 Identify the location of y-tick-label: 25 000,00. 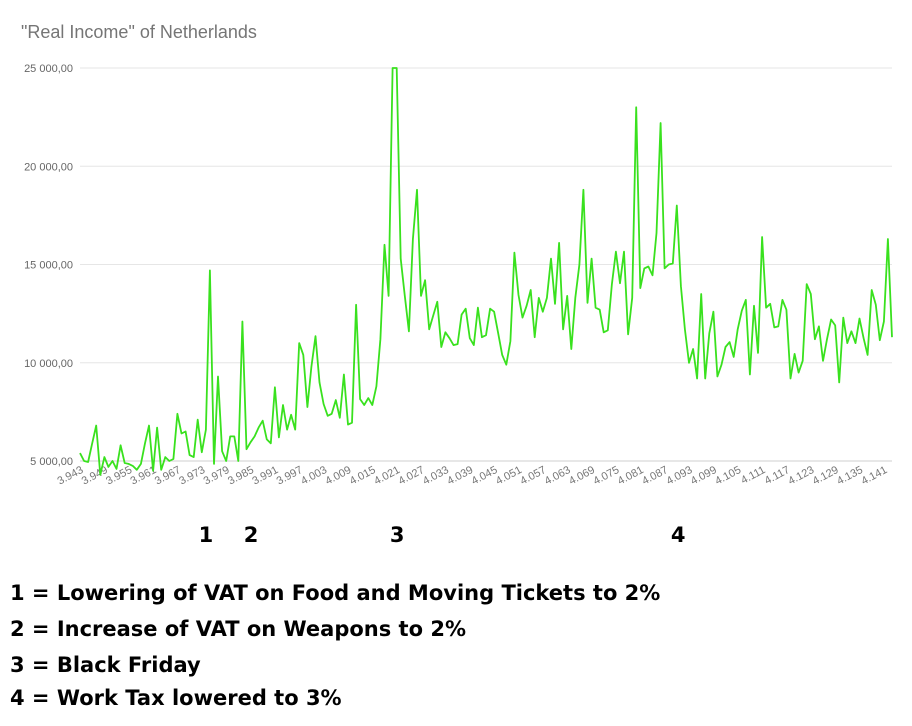
(48, 69).